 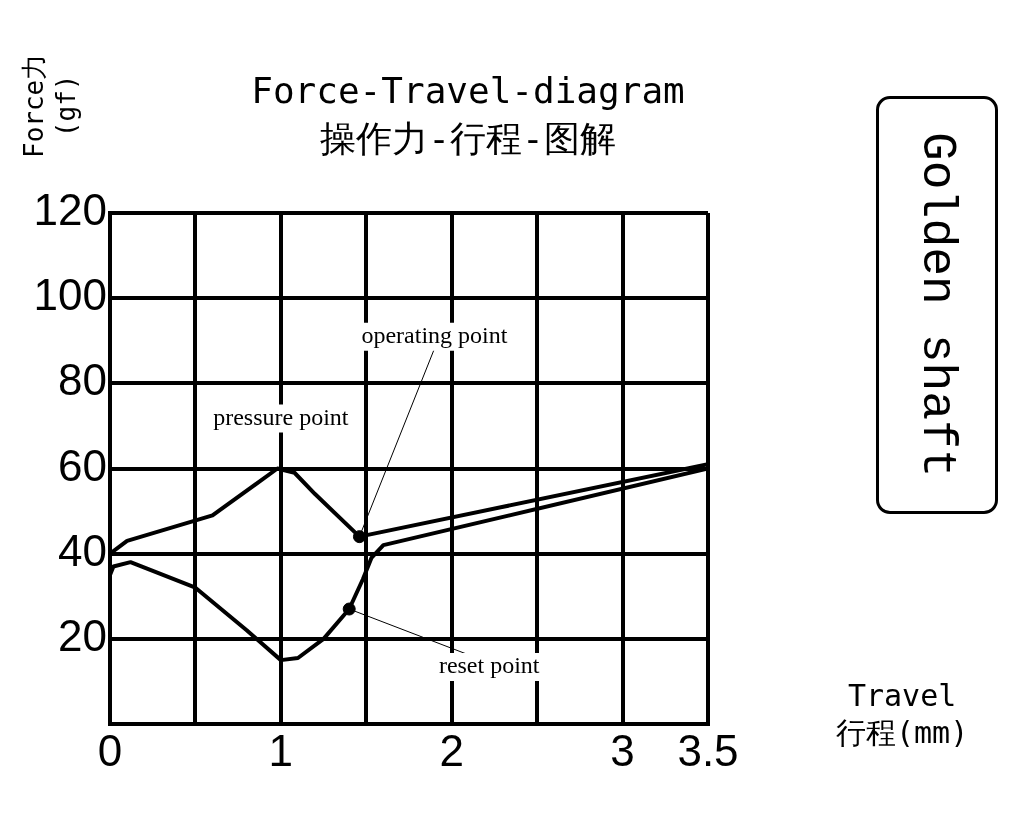 What do you see at coordinates (281, 750) in the screenshot?
I see `x-tick-label: 1` at bounding box center [281, 750].